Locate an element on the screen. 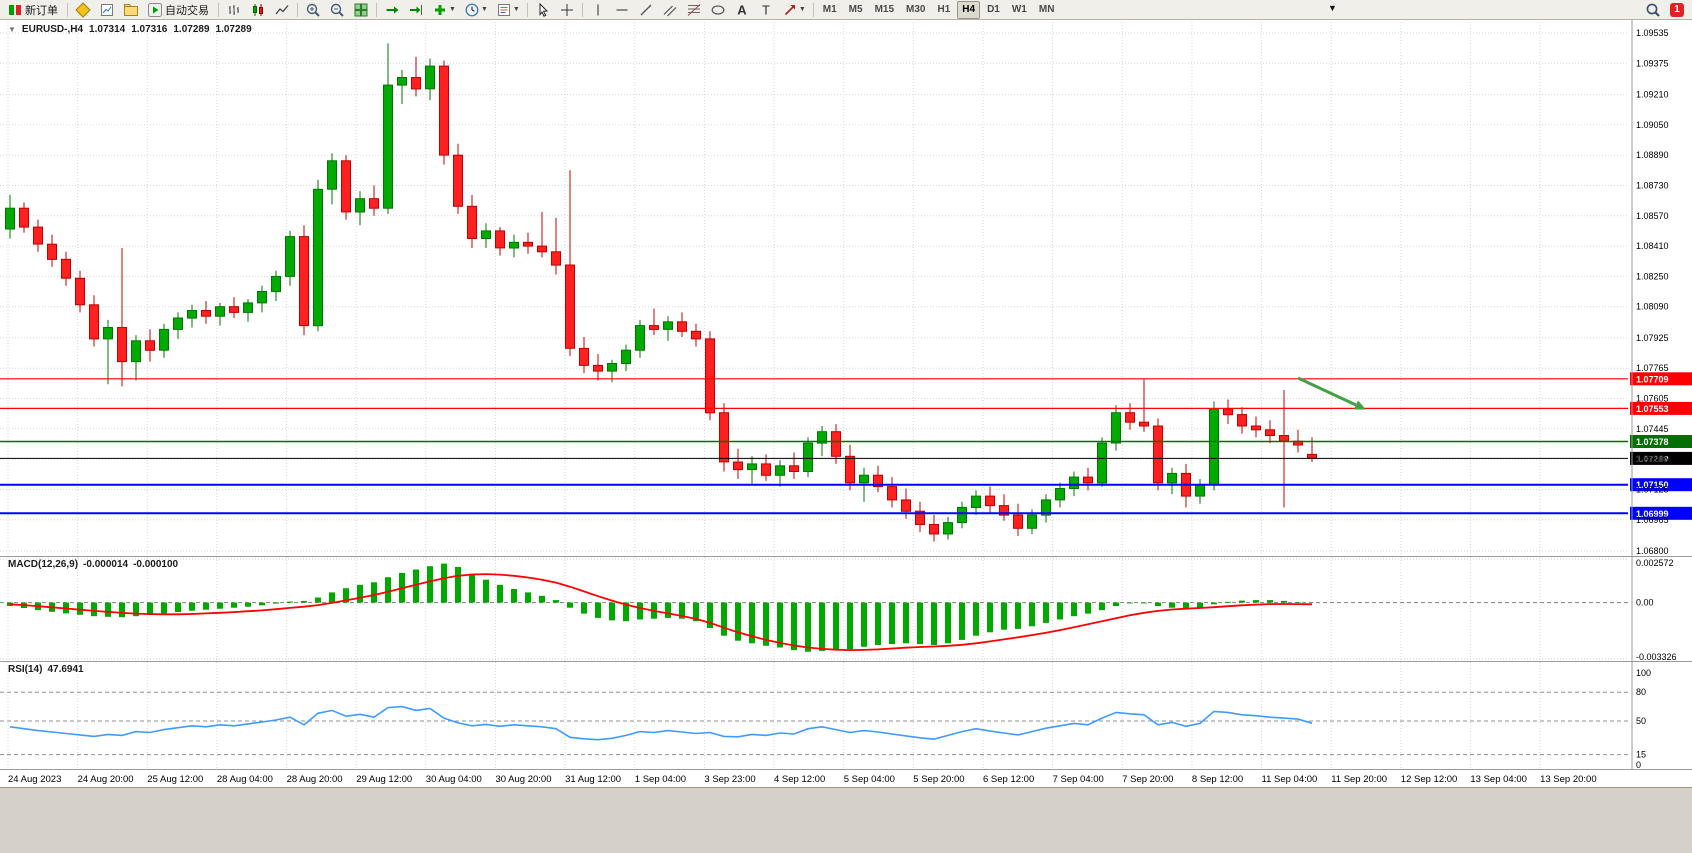 This screenshot has height=853, width=1692. timeframe-button-d1: D1 is located at coordinates (993, 9).